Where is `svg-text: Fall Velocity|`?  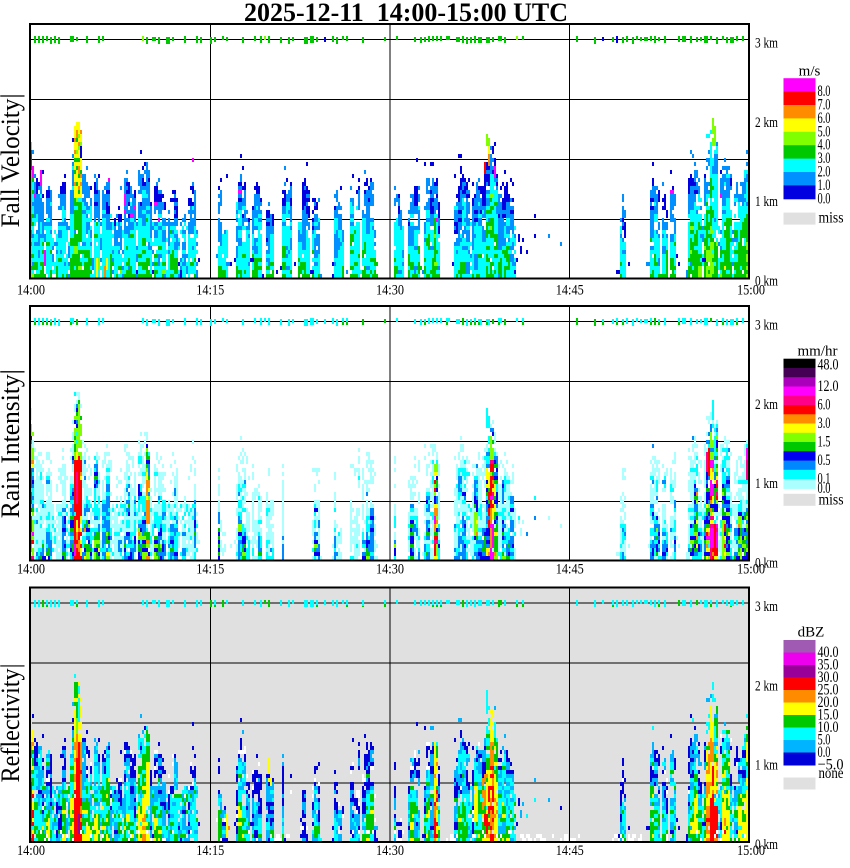 svg-text: Fall Velocity| is located at coordinates (12, 161).